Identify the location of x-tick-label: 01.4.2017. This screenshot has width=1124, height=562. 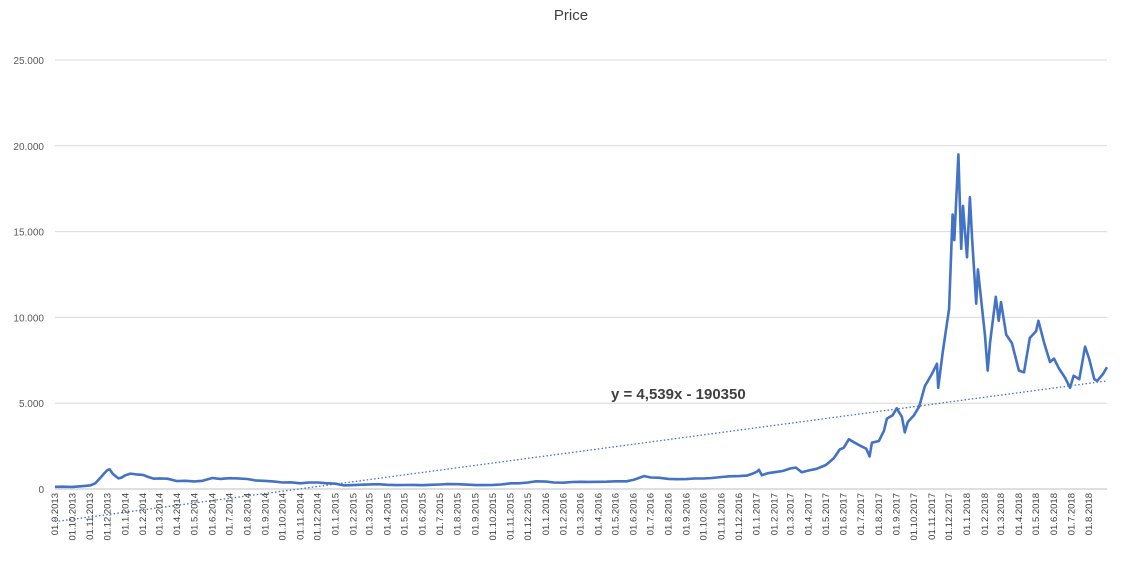
(809, 514).